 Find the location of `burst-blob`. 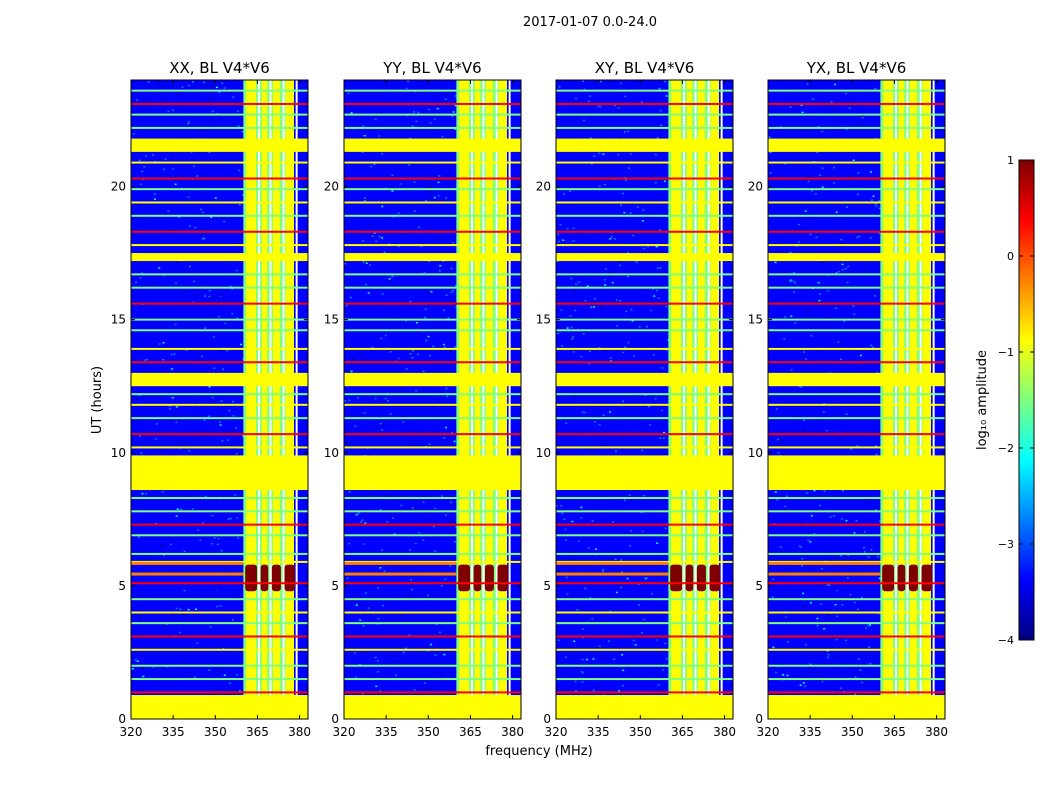

burst-blob is located at coordinates (276, 578).